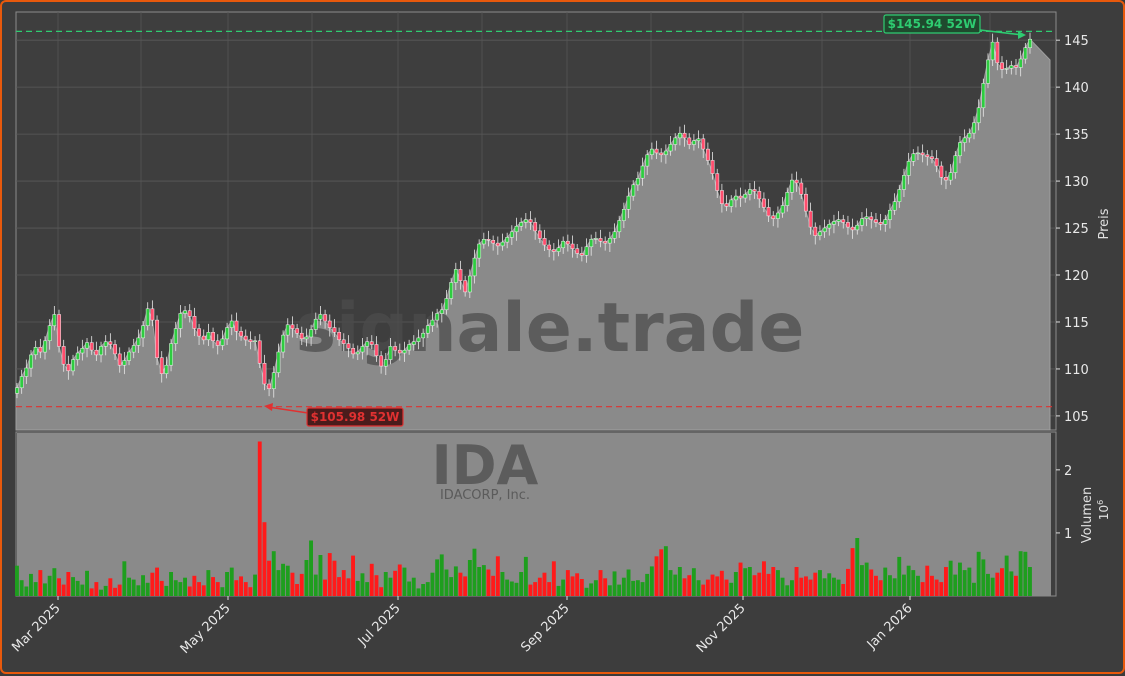 The width and height of the screenshot is (1125, 676). I want to click on low-label-box, so click(355, 417).